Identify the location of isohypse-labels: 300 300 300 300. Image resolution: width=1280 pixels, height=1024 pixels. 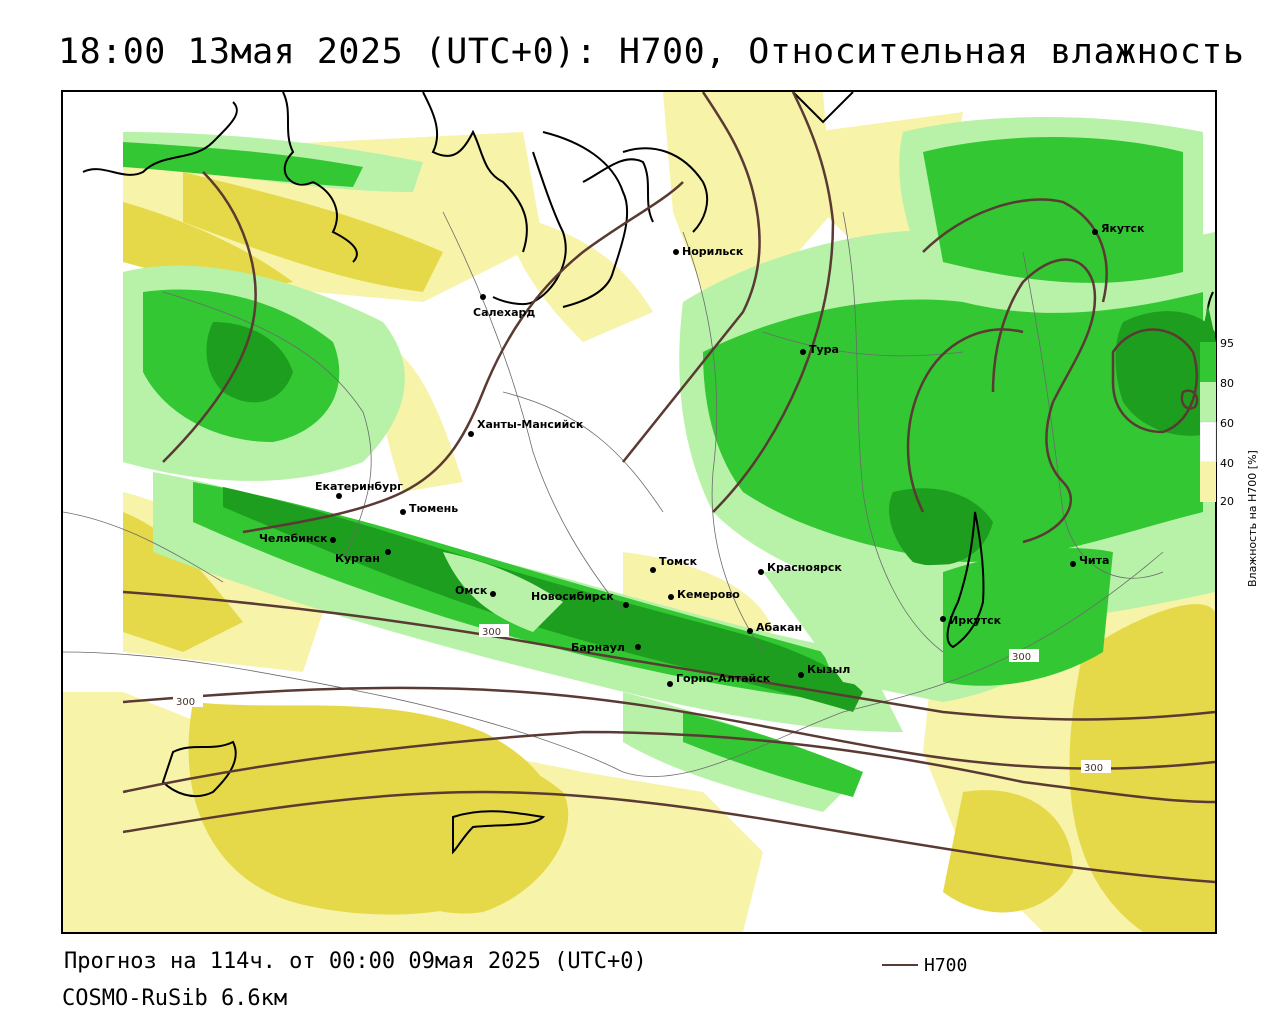
(642, 699).